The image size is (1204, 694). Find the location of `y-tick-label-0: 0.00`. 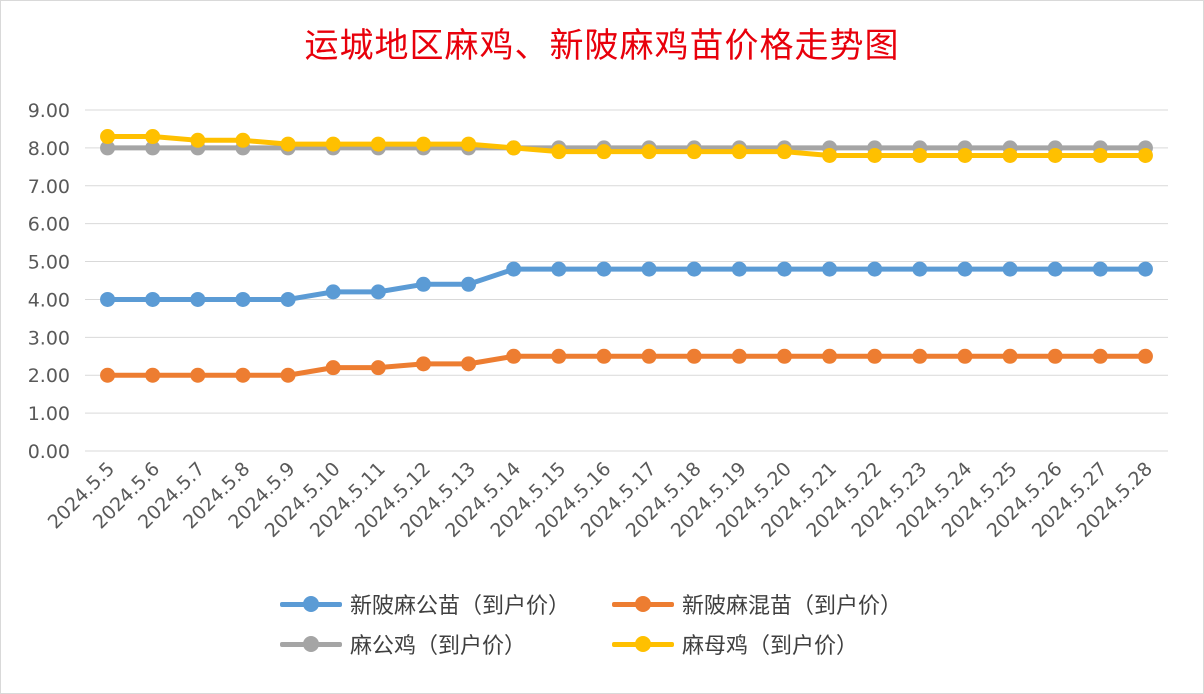

y-tick-label-0: 0.00 is located at coordinates (49, 452).